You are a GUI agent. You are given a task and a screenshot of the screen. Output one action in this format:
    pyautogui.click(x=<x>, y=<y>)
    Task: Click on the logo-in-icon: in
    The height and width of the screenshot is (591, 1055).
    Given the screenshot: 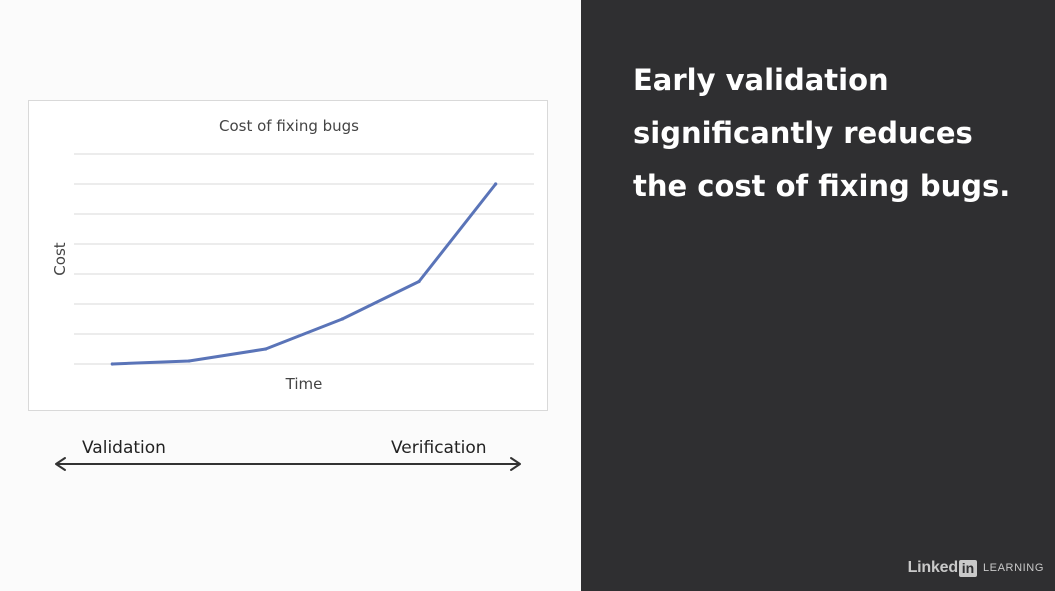 What is the action you would take?
    pyautogui.click(x=968, y=568)
    